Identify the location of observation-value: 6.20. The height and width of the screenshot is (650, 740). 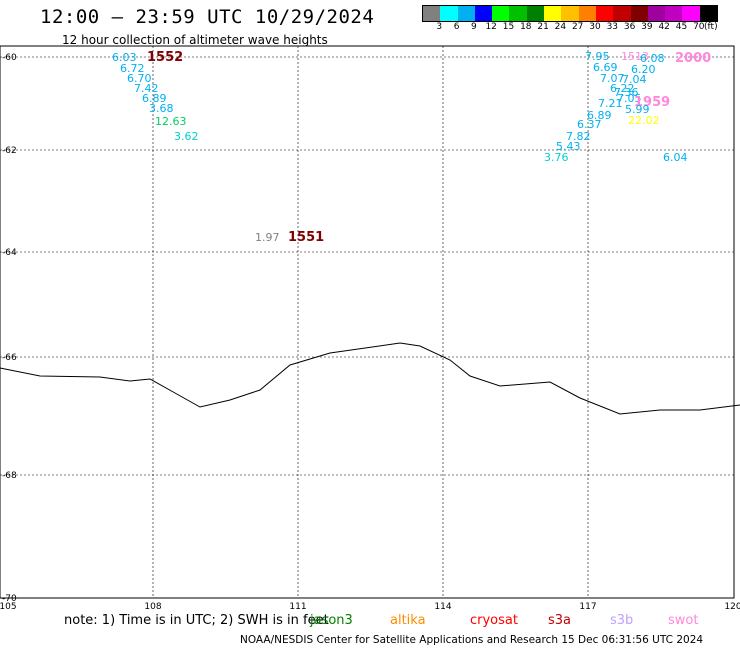
(643, 69).